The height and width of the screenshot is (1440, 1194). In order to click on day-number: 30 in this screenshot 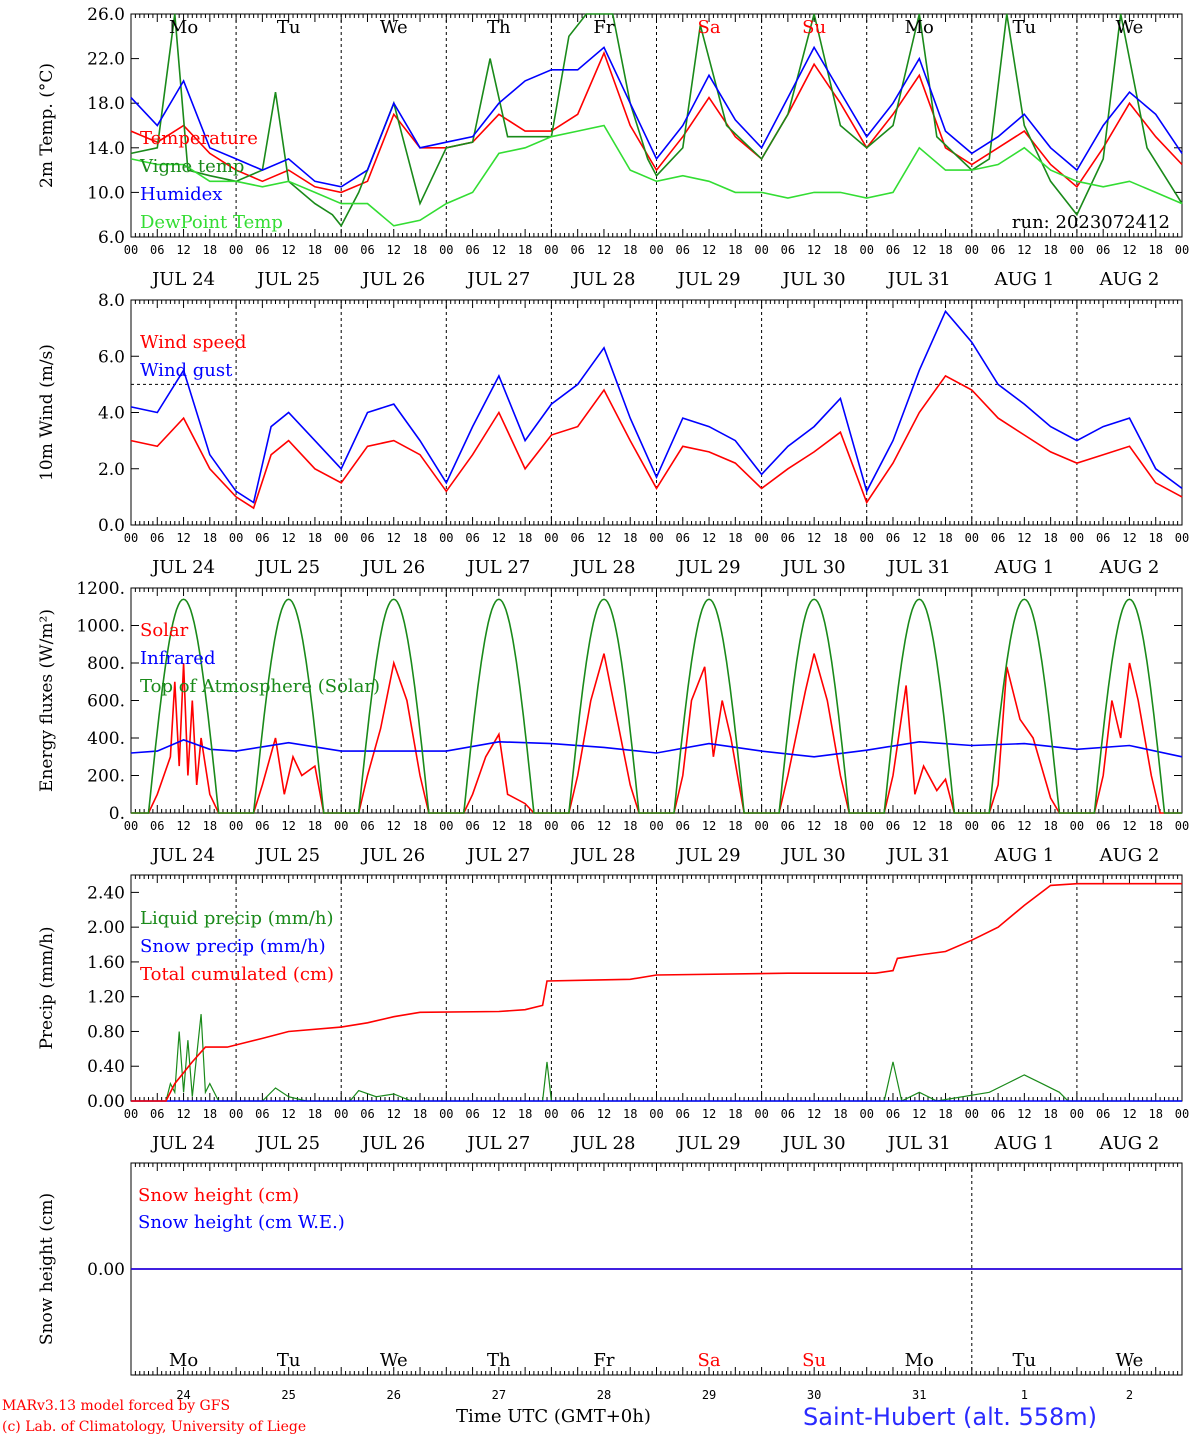, I will do `click(814, 1395)`.